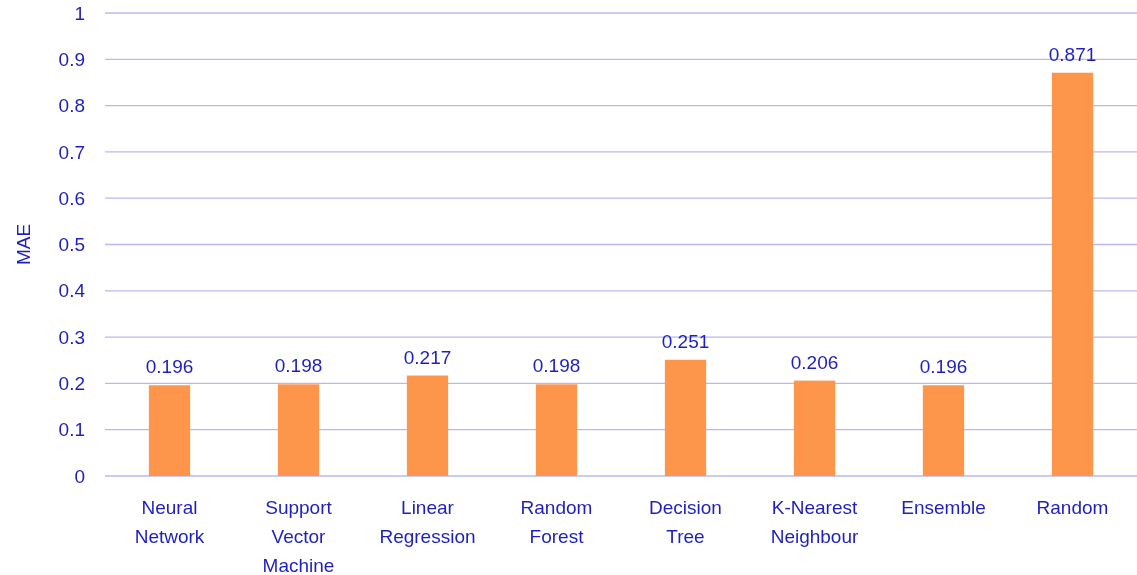 This screenshot has height=575, width=1137. I want to click on x-tick-label: Random, so click(1072, 507).